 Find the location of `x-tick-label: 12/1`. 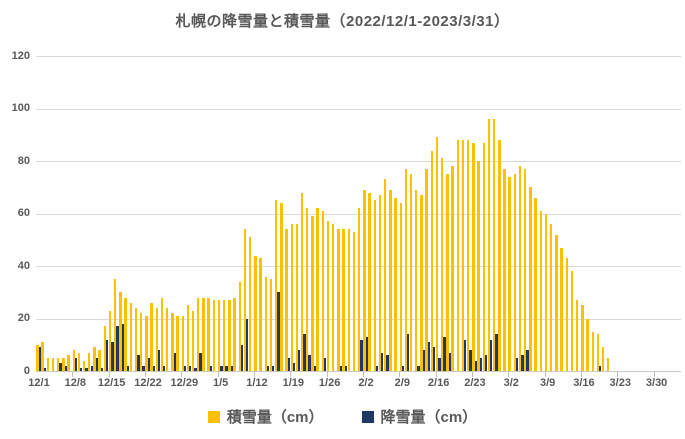

x-tick-label: 12/1 is located at coordinates (39, 383).